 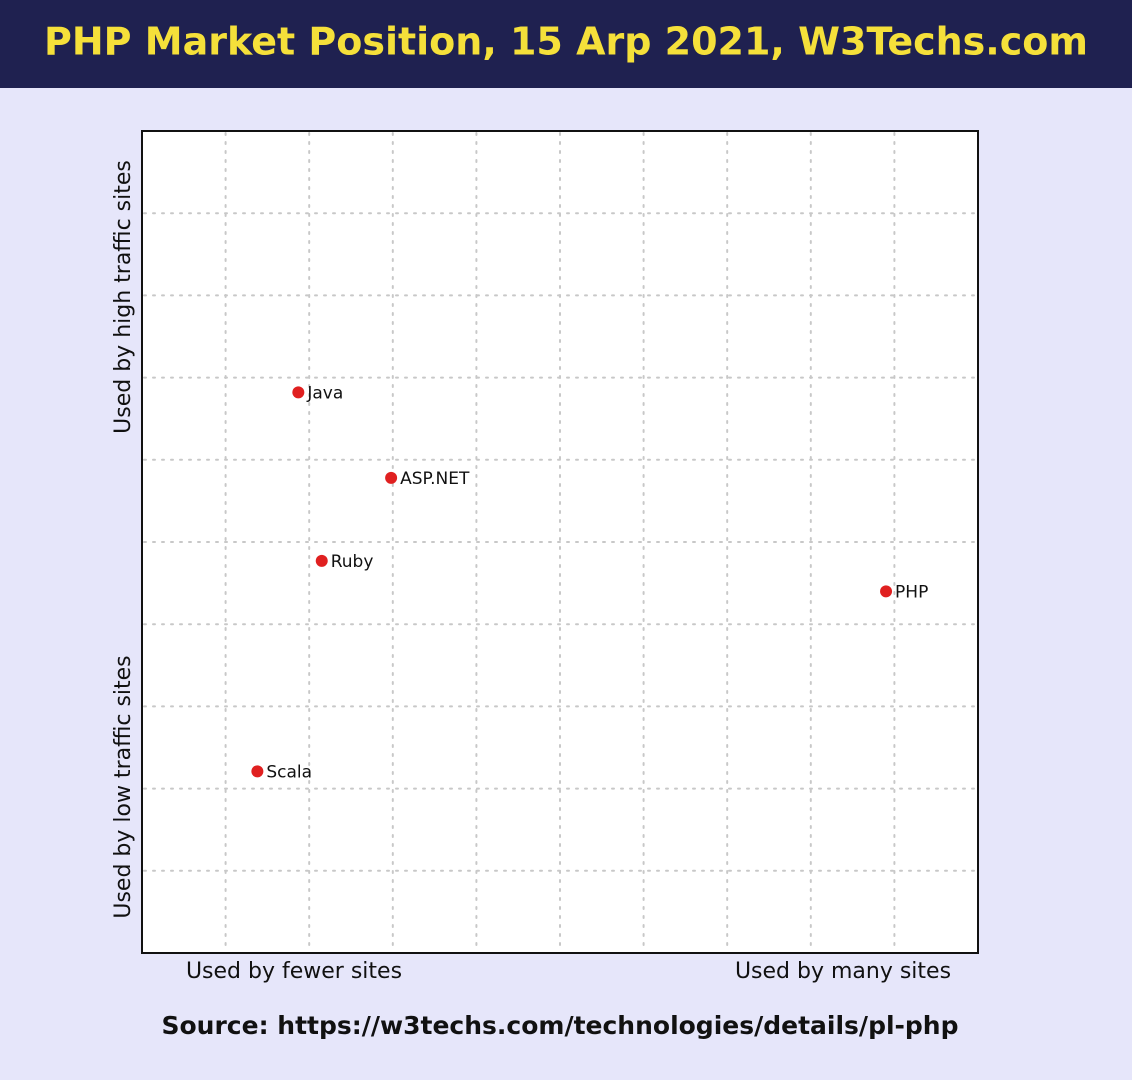 I want to click on point-label: Java, so click(x=324, y=393).